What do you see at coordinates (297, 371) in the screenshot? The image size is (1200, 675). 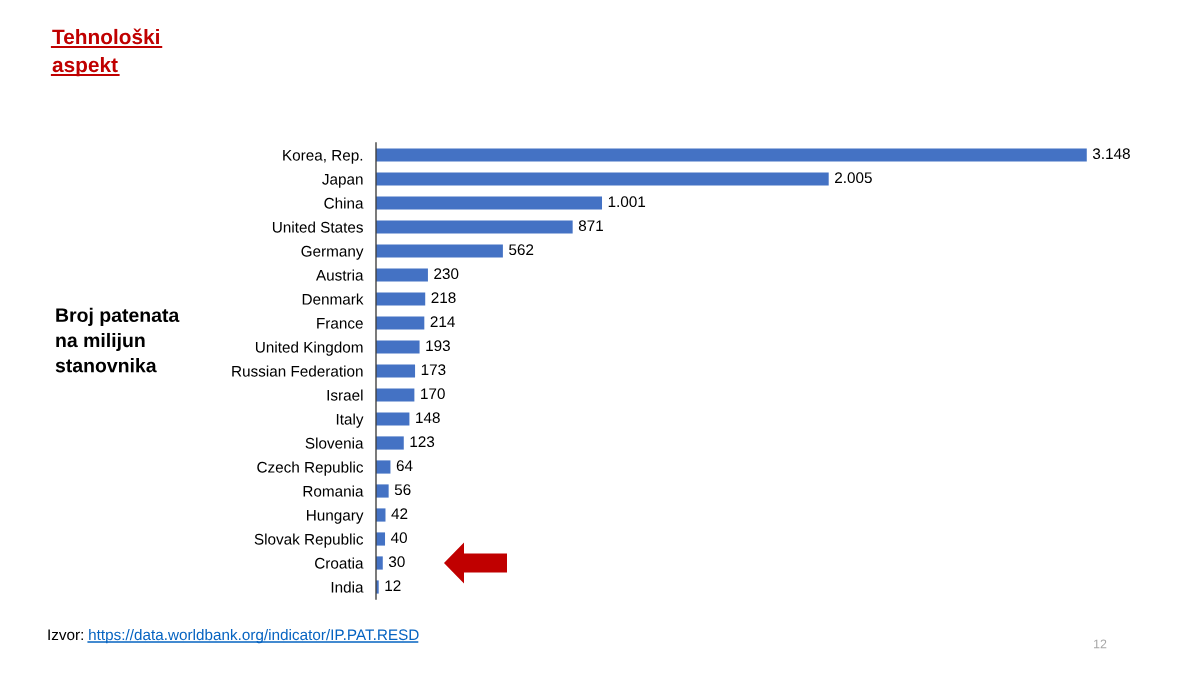 I see `y-tick-label: Russian Federation` at bounding box center [297, 371].